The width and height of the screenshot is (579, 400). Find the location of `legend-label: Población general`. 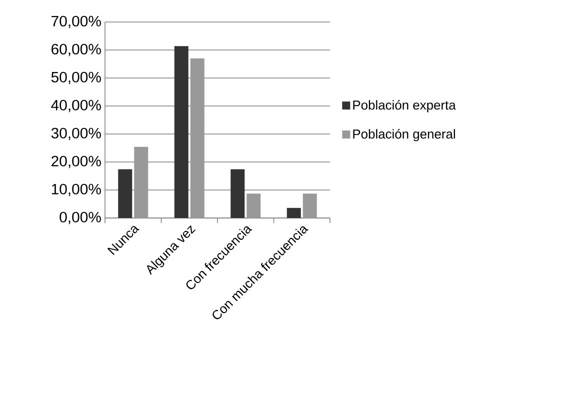

legend-label: Población general is located at coordinates (404, 135).